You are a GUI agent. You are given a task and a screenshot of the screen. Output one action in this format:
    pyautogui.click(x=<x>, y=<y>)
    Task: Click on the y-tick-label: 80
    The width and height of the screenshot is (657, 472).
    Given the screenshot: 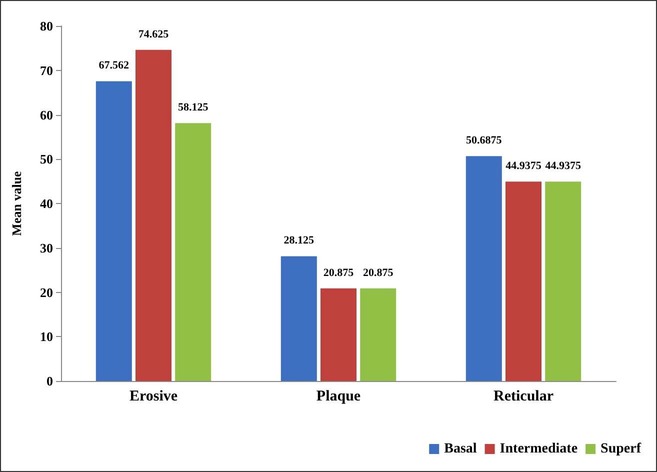 What is the action you would take?
    pyautogui.click(x=46, y=26)
    